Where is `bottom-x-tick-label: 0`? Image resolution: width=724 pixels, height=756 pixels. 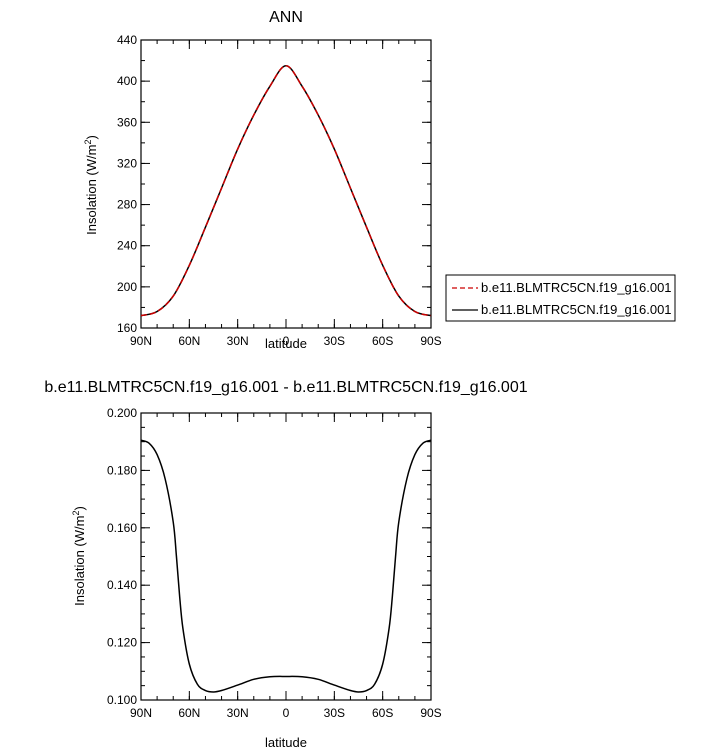 bottom-x-tick-label: 0 is located at coordinates (286, 713).